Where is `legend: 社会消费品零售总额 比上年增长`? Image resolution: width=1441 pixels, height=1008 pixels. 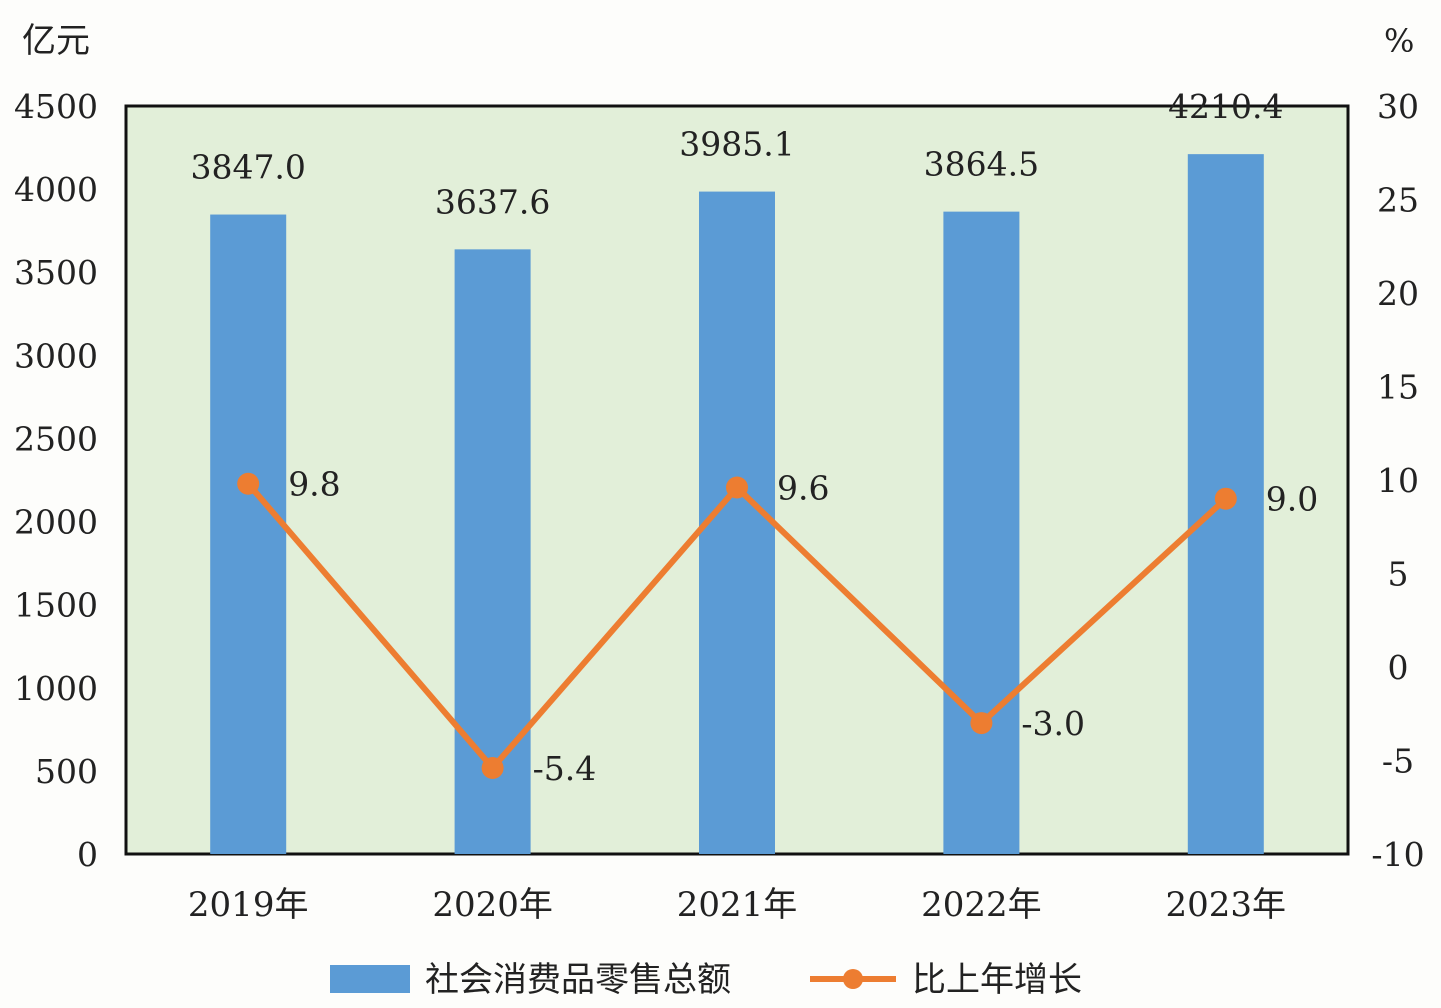 legend: 社会消费品零售总额 比上年增长 is located at coordinates (706, 980).